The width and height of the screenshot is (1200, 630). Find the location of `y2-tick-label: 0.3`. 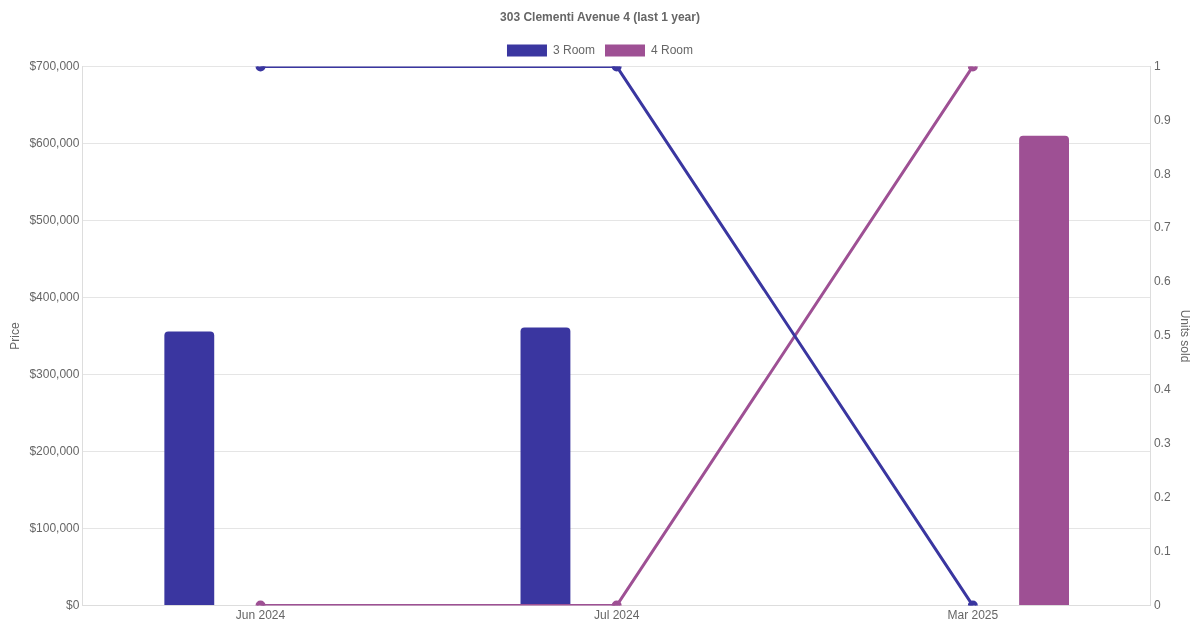

y2-tick-label: 0.3 is located at coordinates (1162, 443).